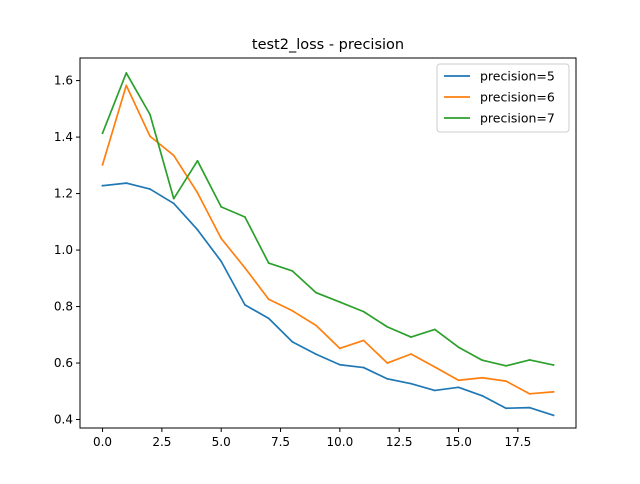 The width and height of the screenshot is (640, 484). Describe the element at coordinates (63, 81) in the screenshot. I see `y-tick-label: 1.6` at that location.